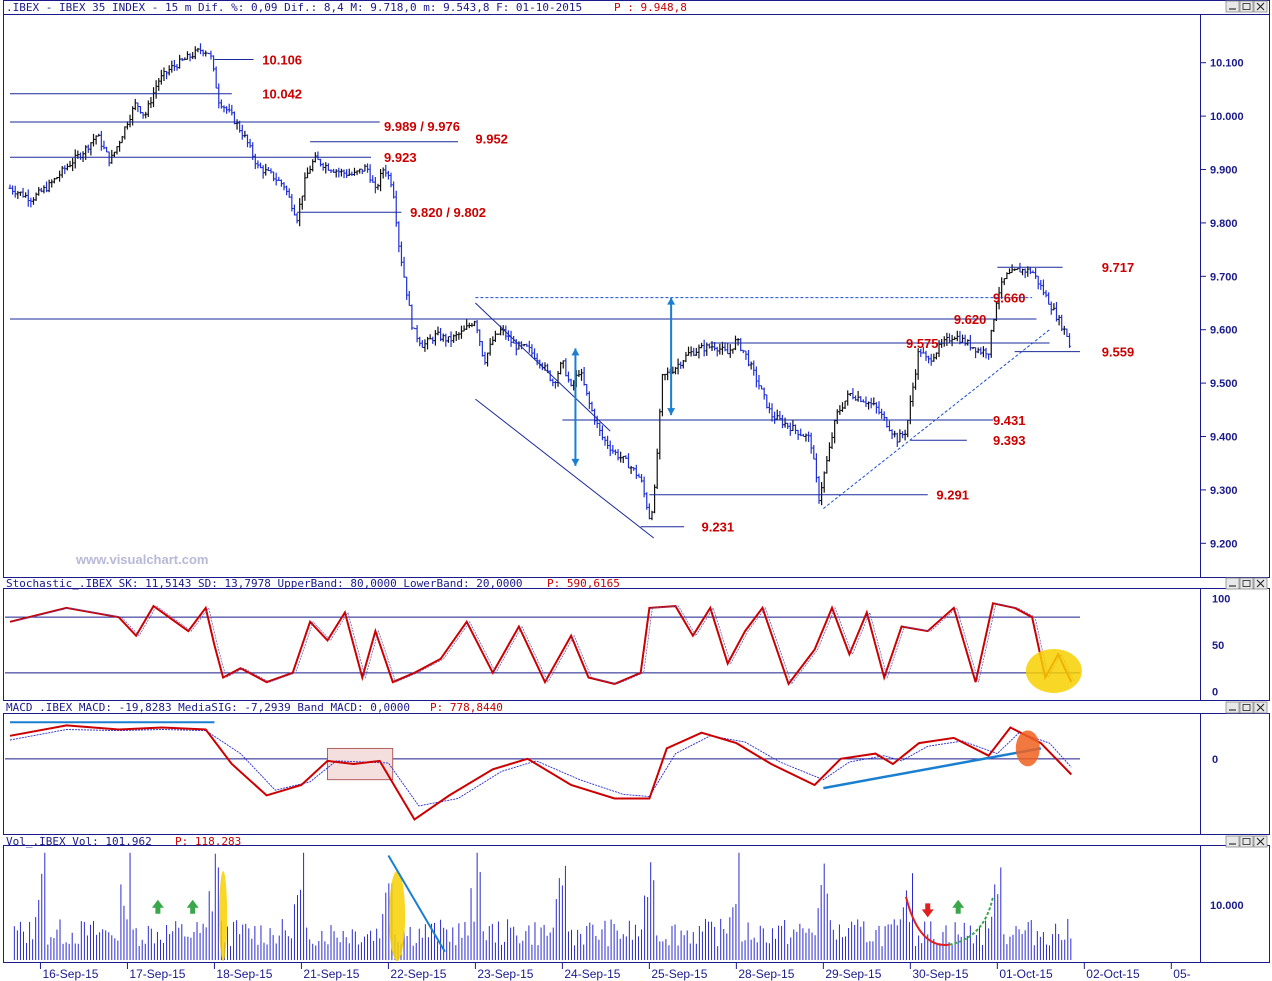  Describe the element at coordinates (922, 343) in the screenshot. I see `level-label: 9.575` at that location.